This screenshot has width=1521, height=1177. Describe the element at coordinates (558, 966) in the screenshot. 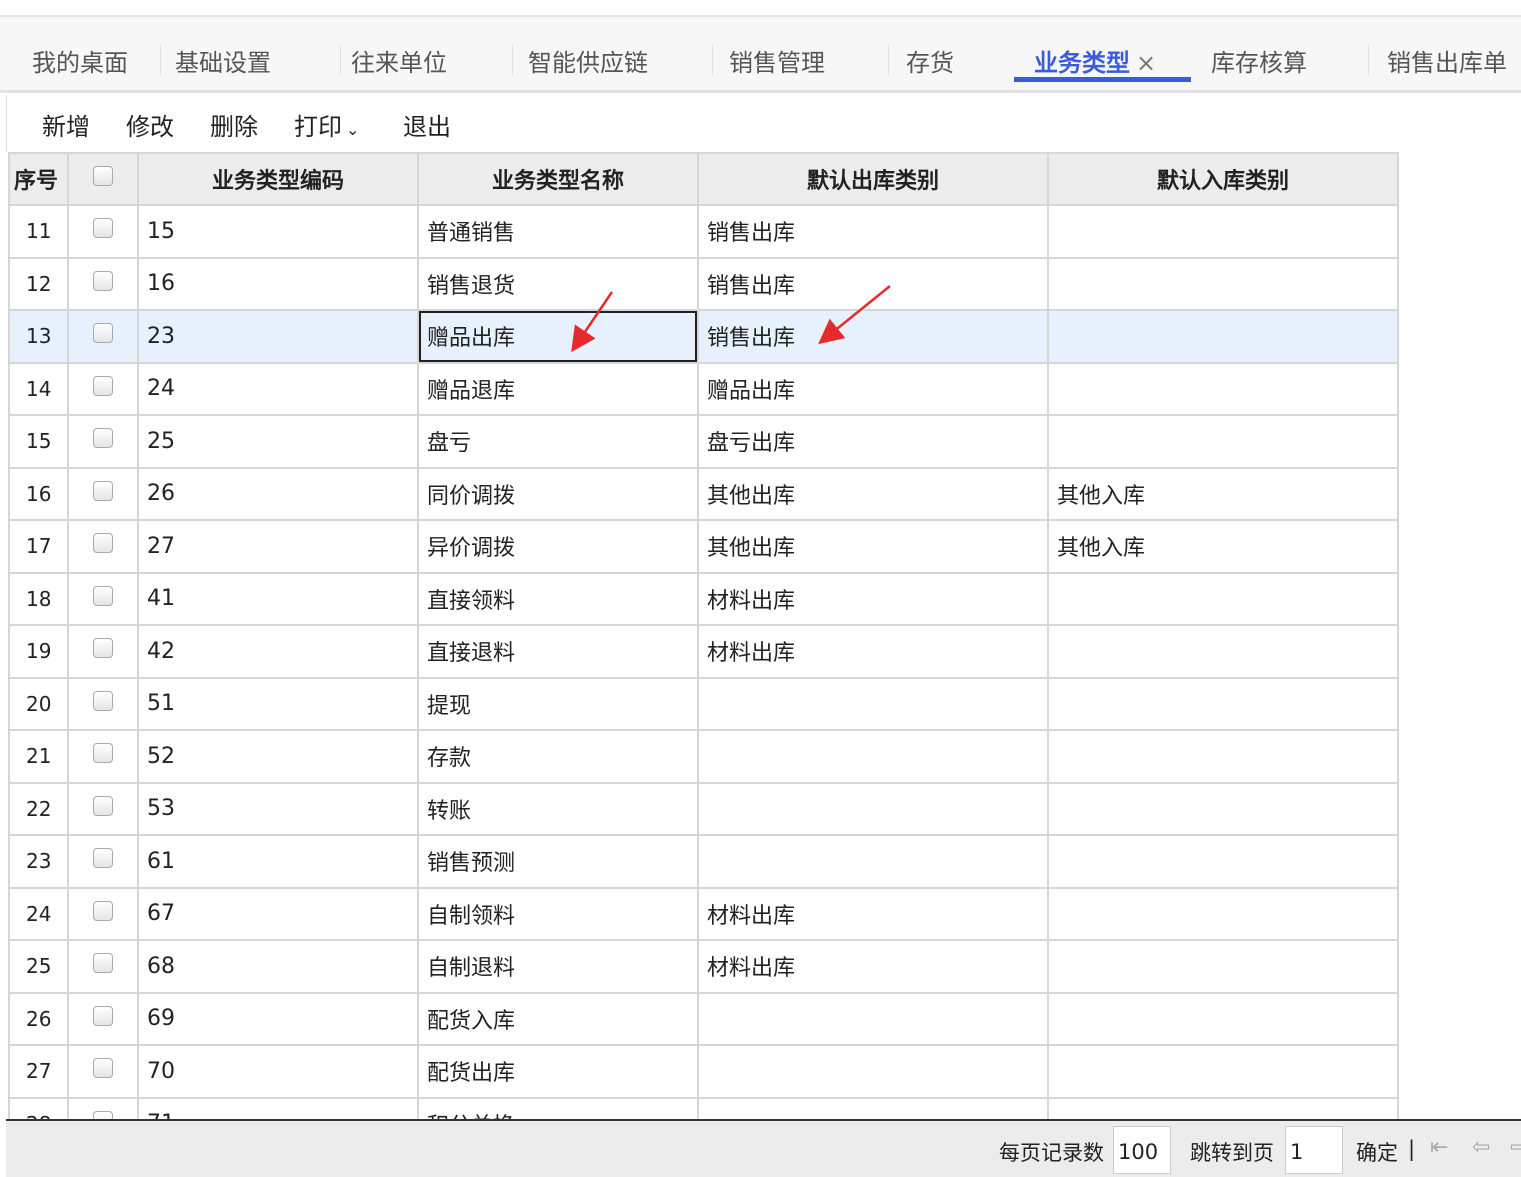

I see `row-name: 自制退料` at that location.